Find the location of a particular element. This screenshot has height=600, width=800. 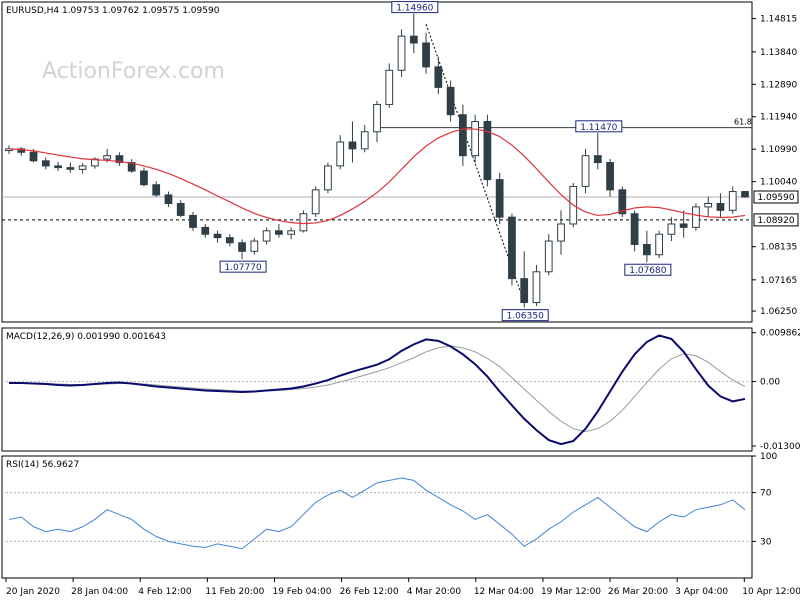

support-price-tag-box is located at coordinates (776, 220).